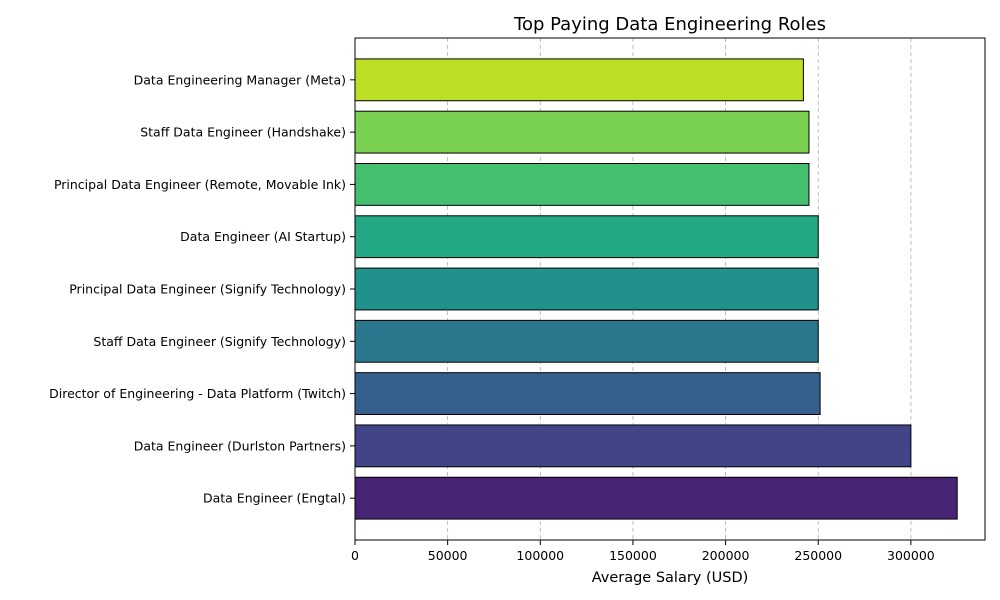  I want to click on x-tick-label: 200000, so click(726, 555).